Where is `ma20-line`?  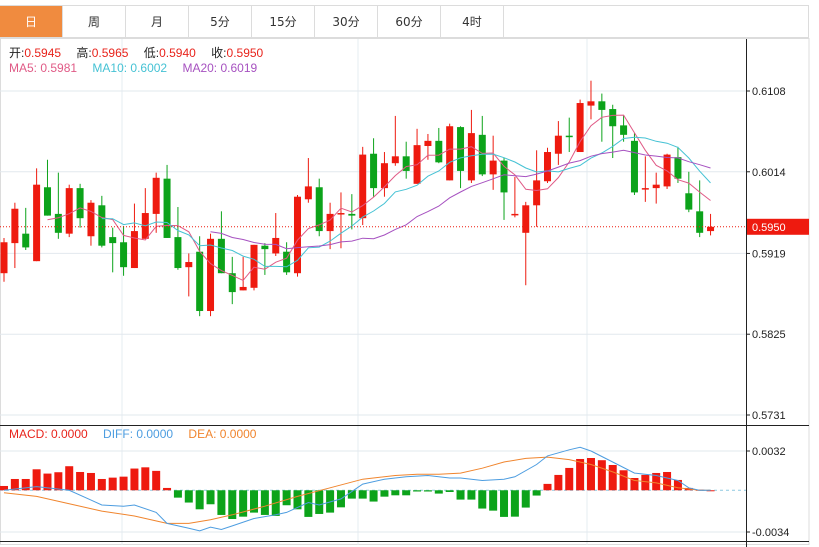 ma20-line is located at coordinates (460, 199).